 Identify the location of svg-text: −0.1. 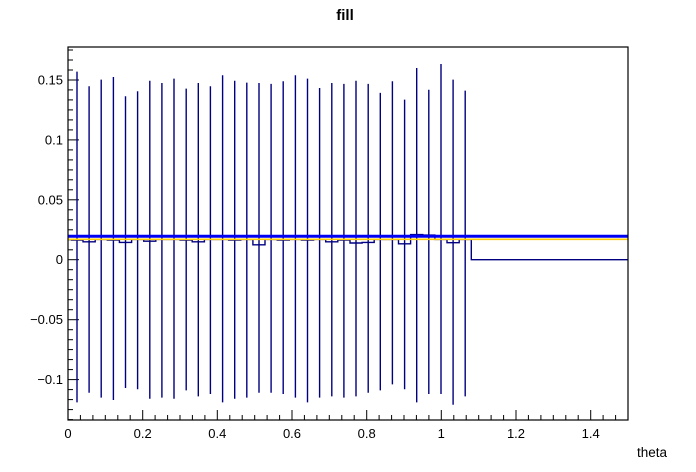
(50, 379).